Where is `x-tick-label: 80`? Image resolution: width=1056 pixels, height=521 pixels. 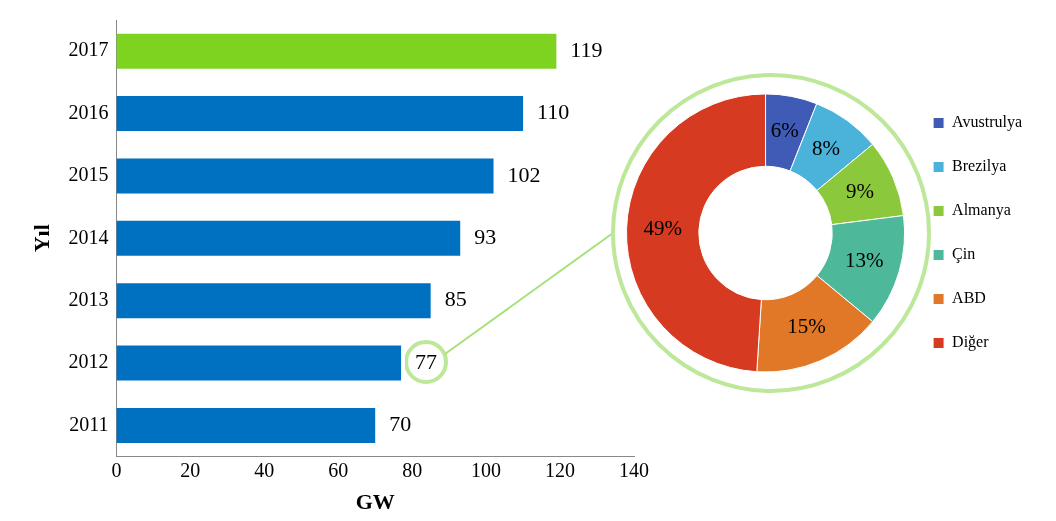 x-tick-label: 80 is located at coordinates (412, 469).